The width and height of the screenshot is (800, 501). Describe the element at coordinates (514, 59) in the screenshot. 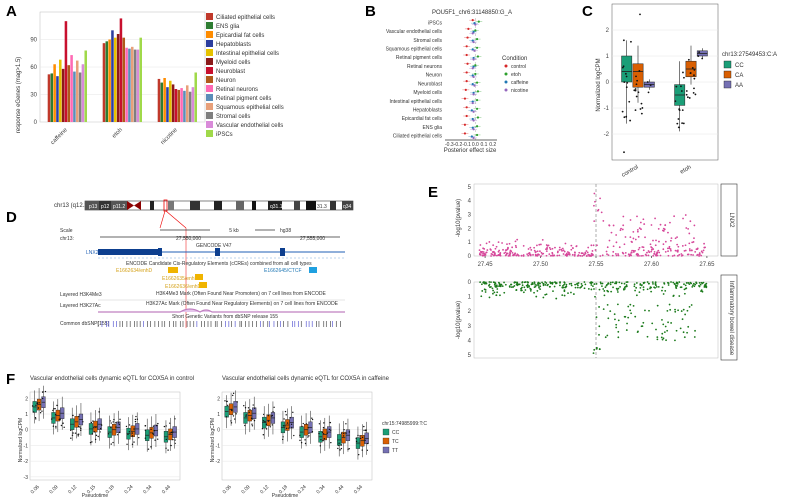

I see `panel-b-legend-title: Condition` at that location.